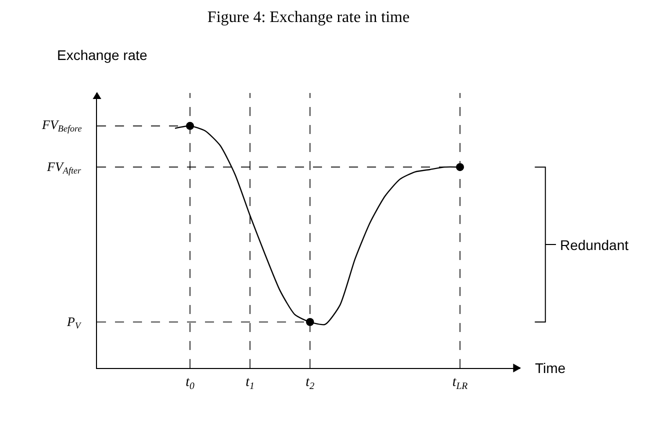 Image resolution: width=652 pixels, height=424 pixels. What do you see at coordinates (250, 383) in the screenshot?
I see `x-tick-label: t$_{1}$` at bounding box center [250, 383].